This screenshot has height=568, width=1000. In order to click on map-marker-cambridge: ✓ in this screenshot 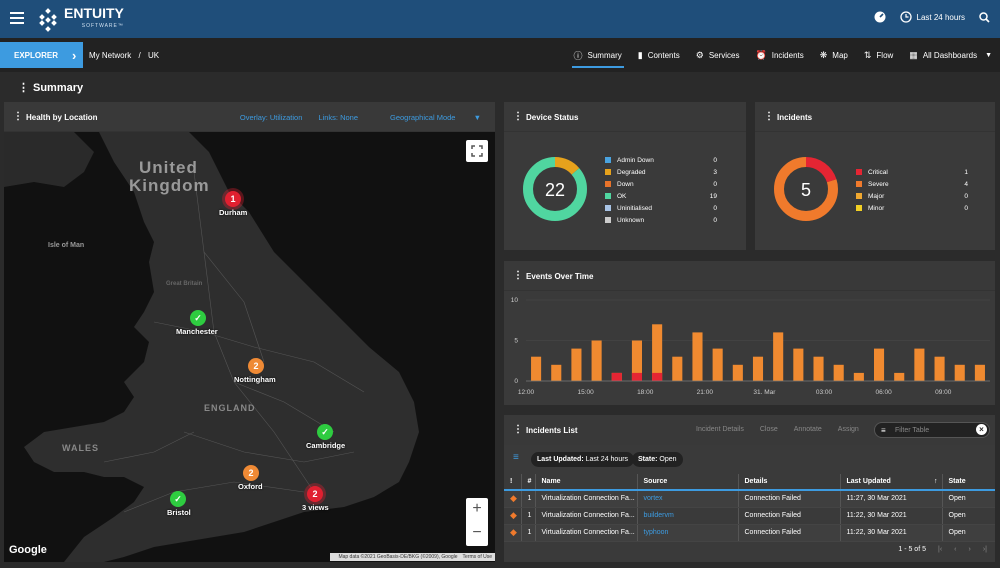, I will do `click(325, 432)`.